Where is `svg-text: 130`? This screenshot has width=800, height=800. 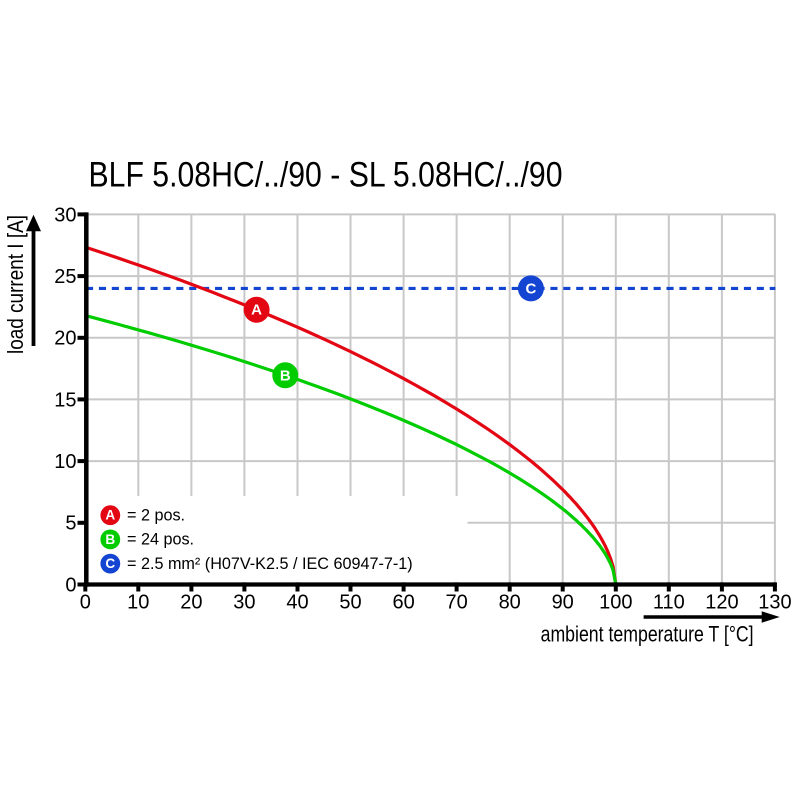 svg-text: 130 is located at coordinates (774, 603).